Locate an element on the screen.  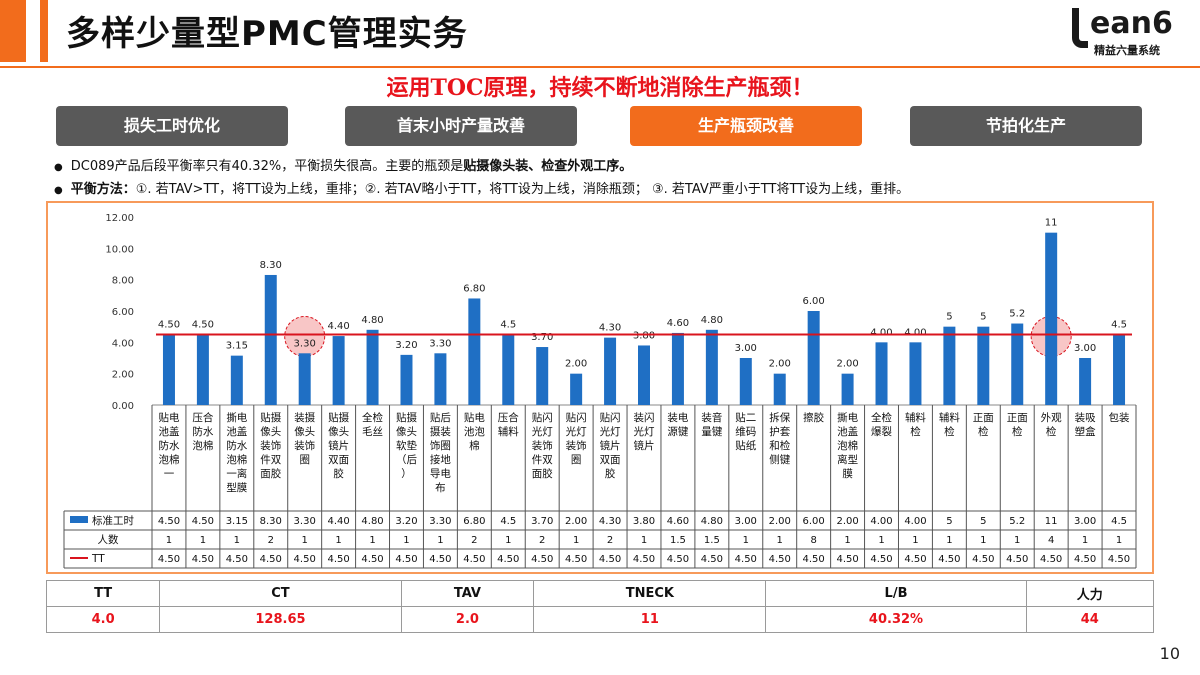
category-label: 棉 is located at coordinates (474, 445).